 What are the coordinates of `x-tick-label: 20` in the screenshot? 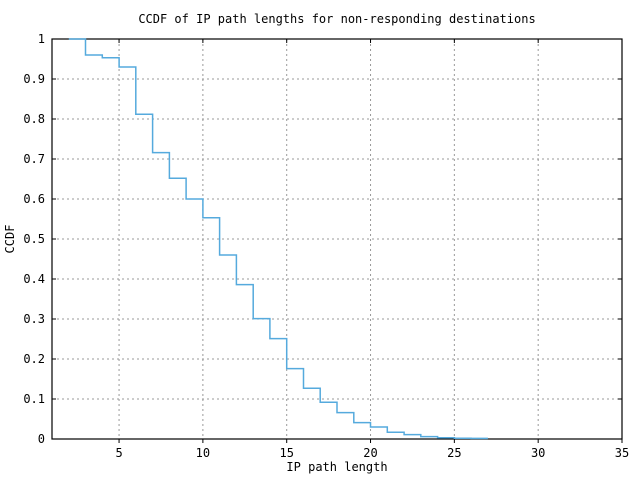 It's located at (370, 453).